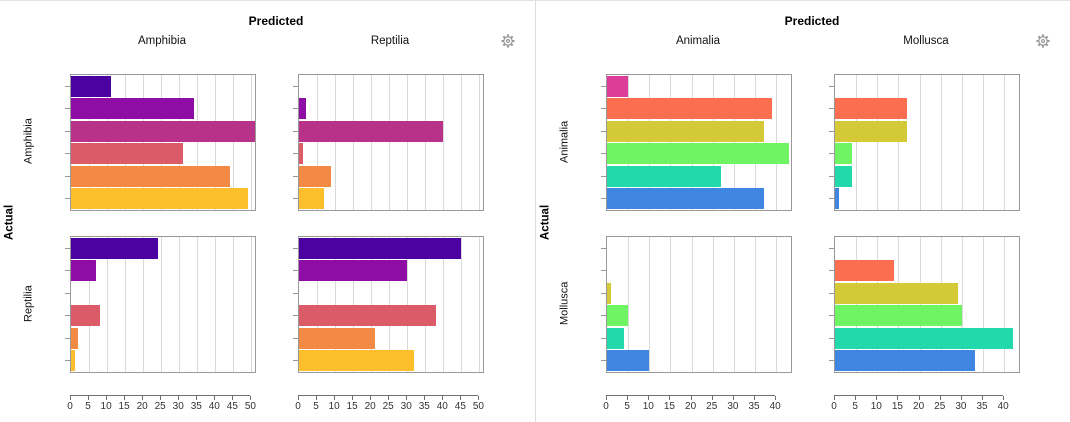 The width and height of the screenshot is (1070, 422). I want to click on x-axis-line, so click(160, 395).